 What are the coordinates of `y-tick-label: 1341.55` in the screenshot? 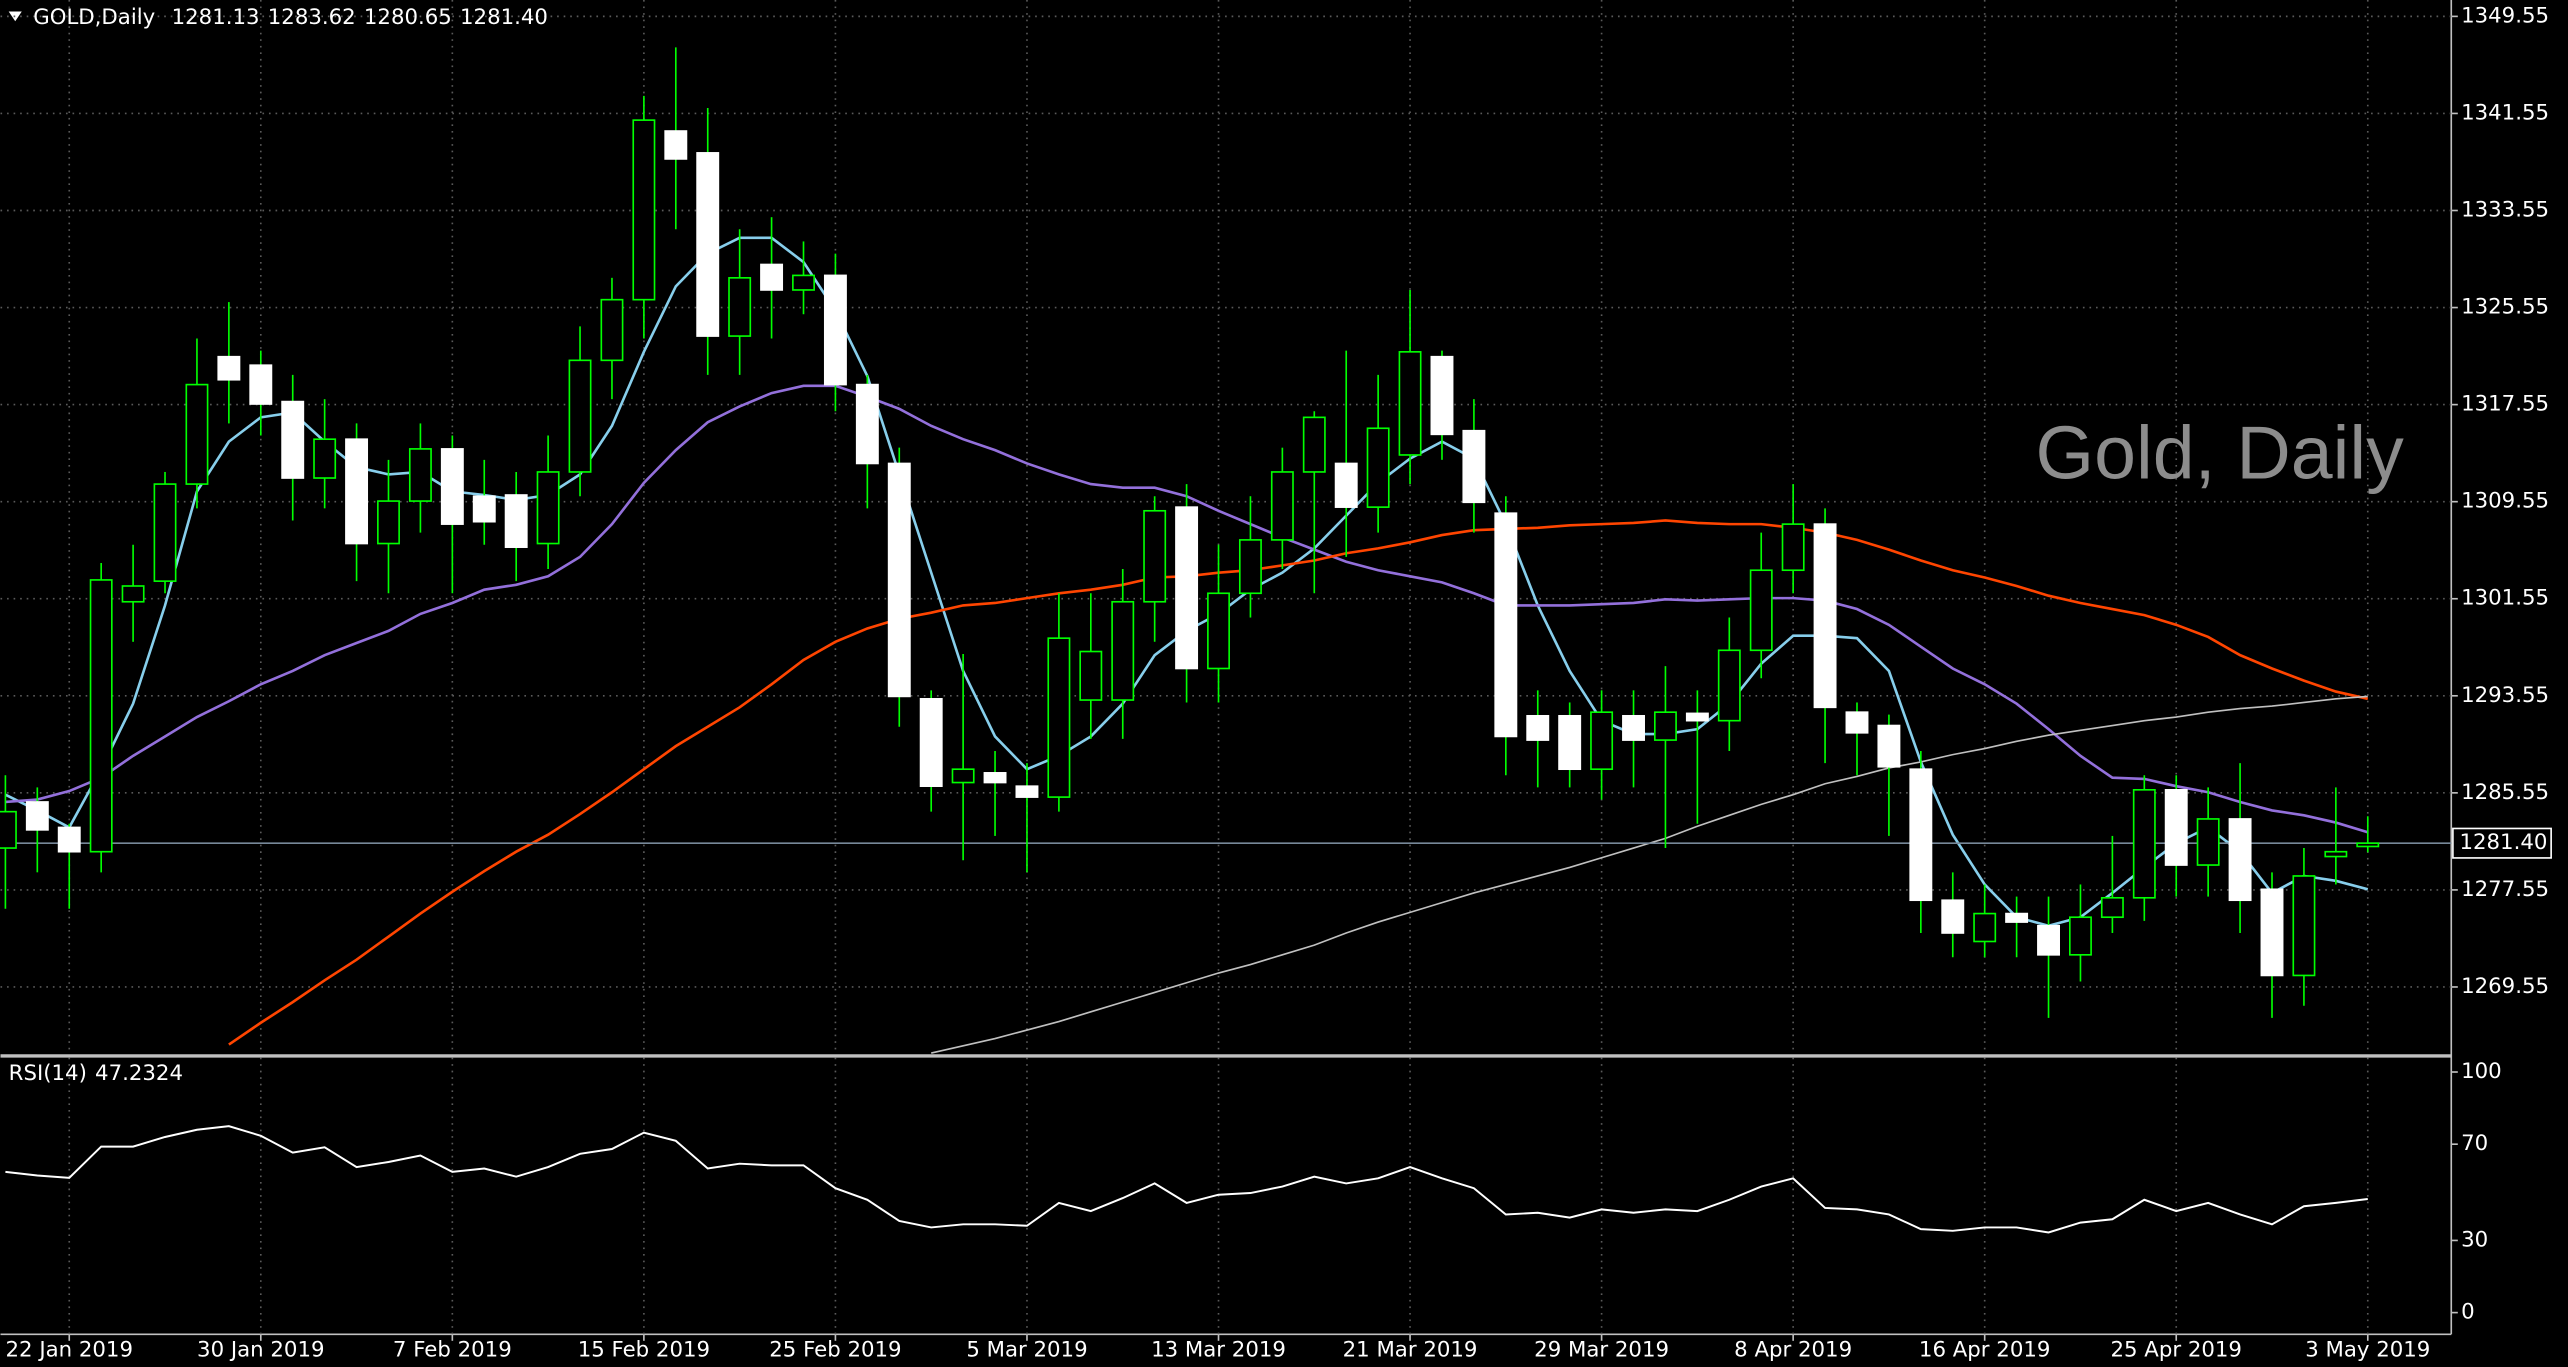 It's located at (2505, 112).